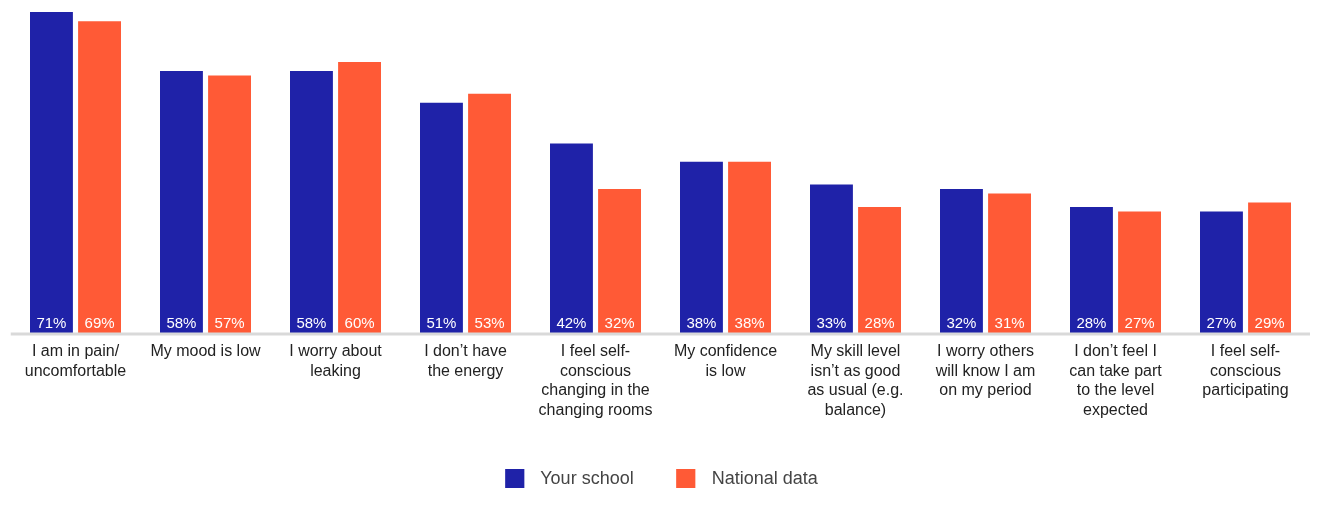 The image size is (1322, 511). I want to click on legend-label: National data, so click(764, 478).